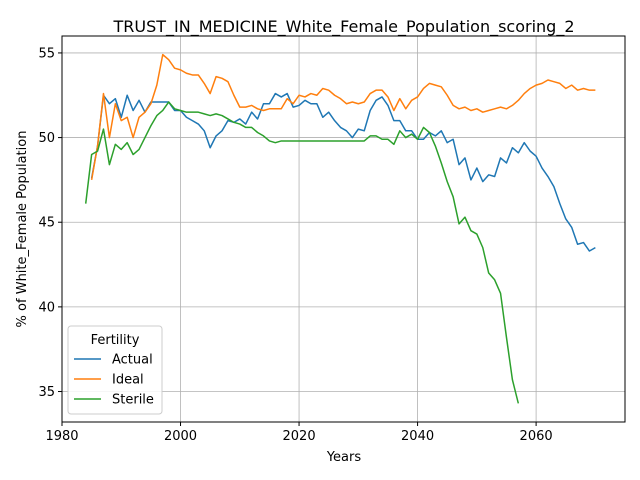 Image resolution: width=640 pixels, height=480 pixels. What do you see at coordinates (417, 436) in the screenshot?
I see `x-tick-label: 2040` at bounding box center [417, 436].